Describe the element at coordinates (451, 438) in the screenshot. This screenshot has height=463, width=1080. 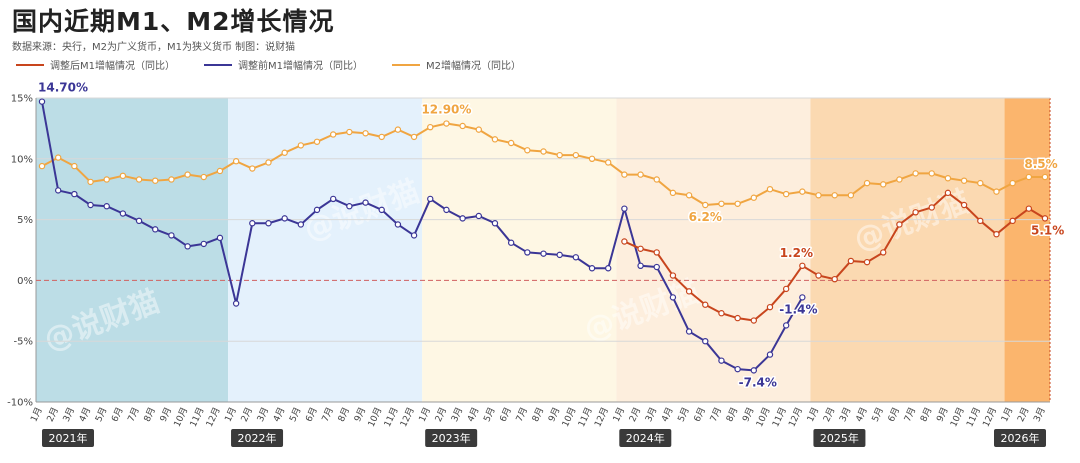
I see `year-label: 2023年` at that location.